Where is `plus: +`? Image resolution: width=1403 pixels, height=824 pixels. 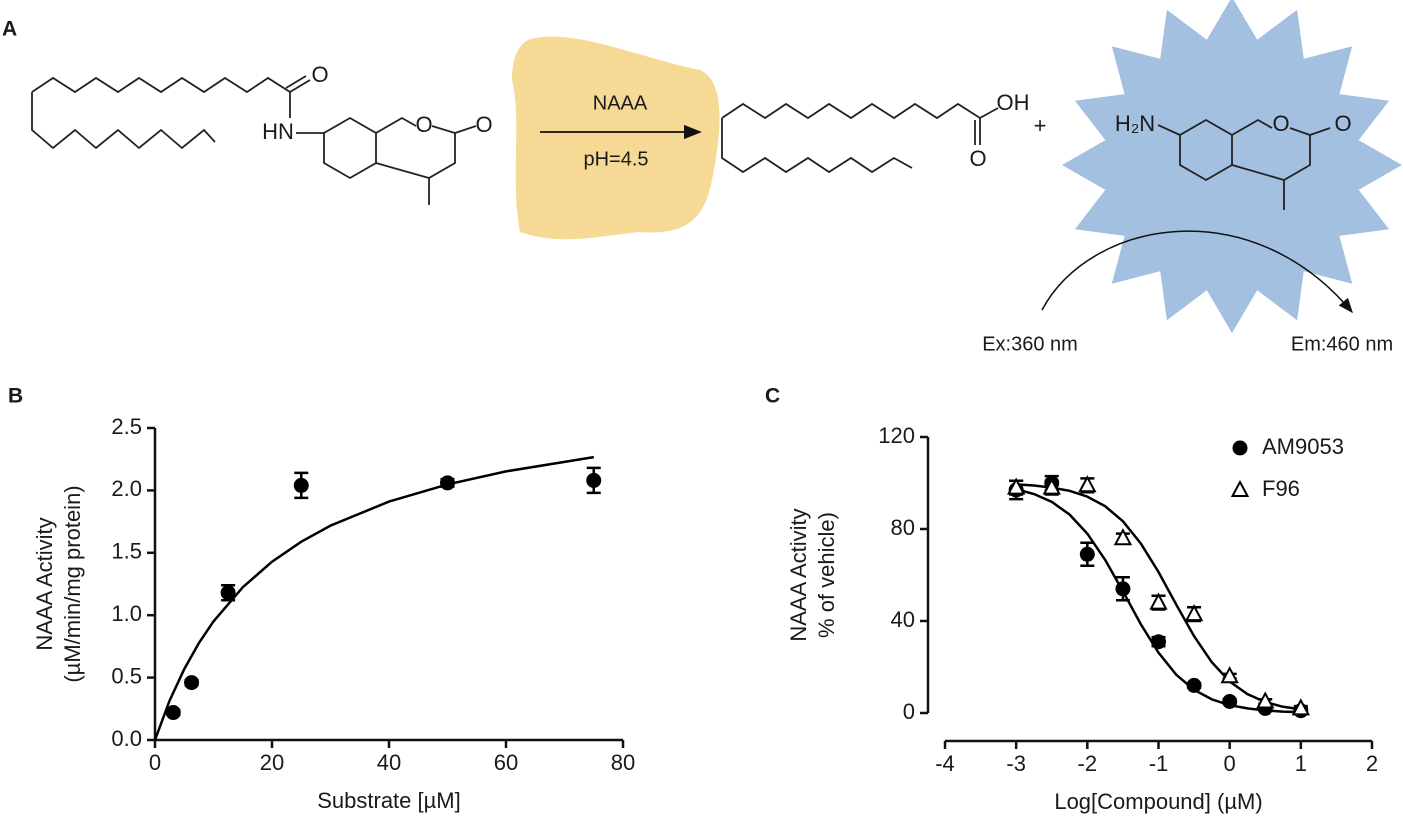 plus: + is located at coordinates (1040, 125).